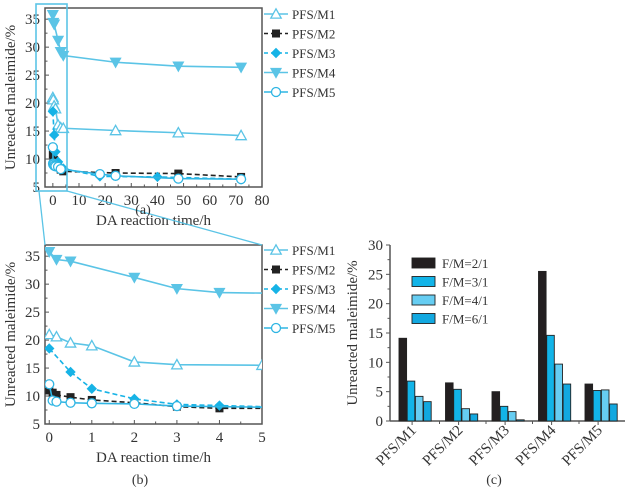  What do you see at coordinates (135, 438) in the screenshot?
I see `x-tick-label: 2` at bounding box center [135, 438].